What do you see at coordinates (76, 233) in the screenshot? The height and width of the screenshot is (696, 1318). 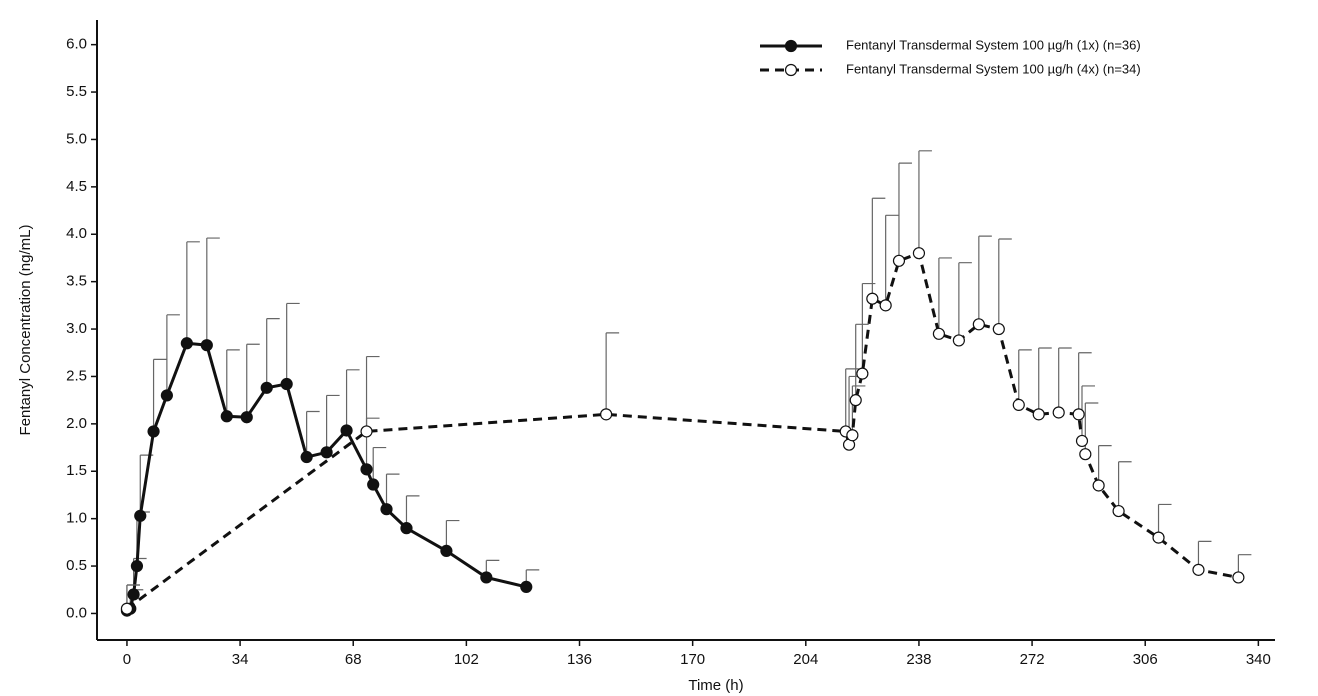 I see `y-tick-label: 4.0` at bounding box center [76, 233].